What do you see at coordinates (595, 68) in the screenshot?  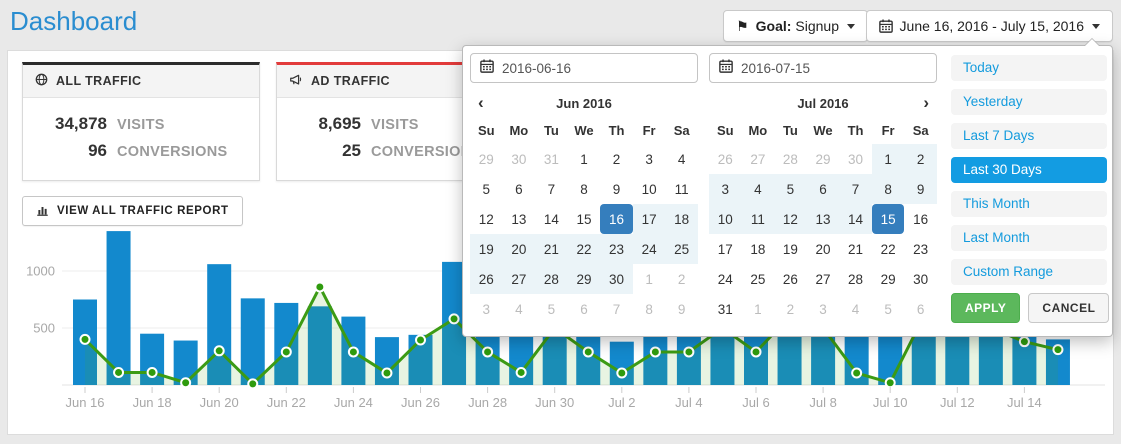 I see `start-date-input` at bounding box center [595, 68].